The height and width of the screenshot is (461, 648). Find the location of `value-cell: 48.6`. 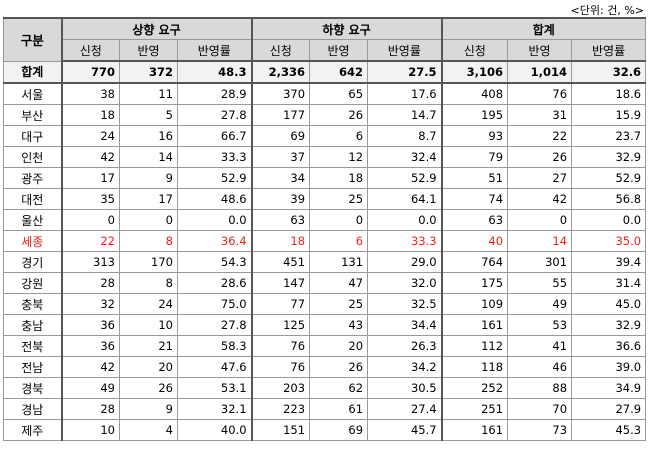

value-cell: 48.6 is located at coordinates (214, 199).